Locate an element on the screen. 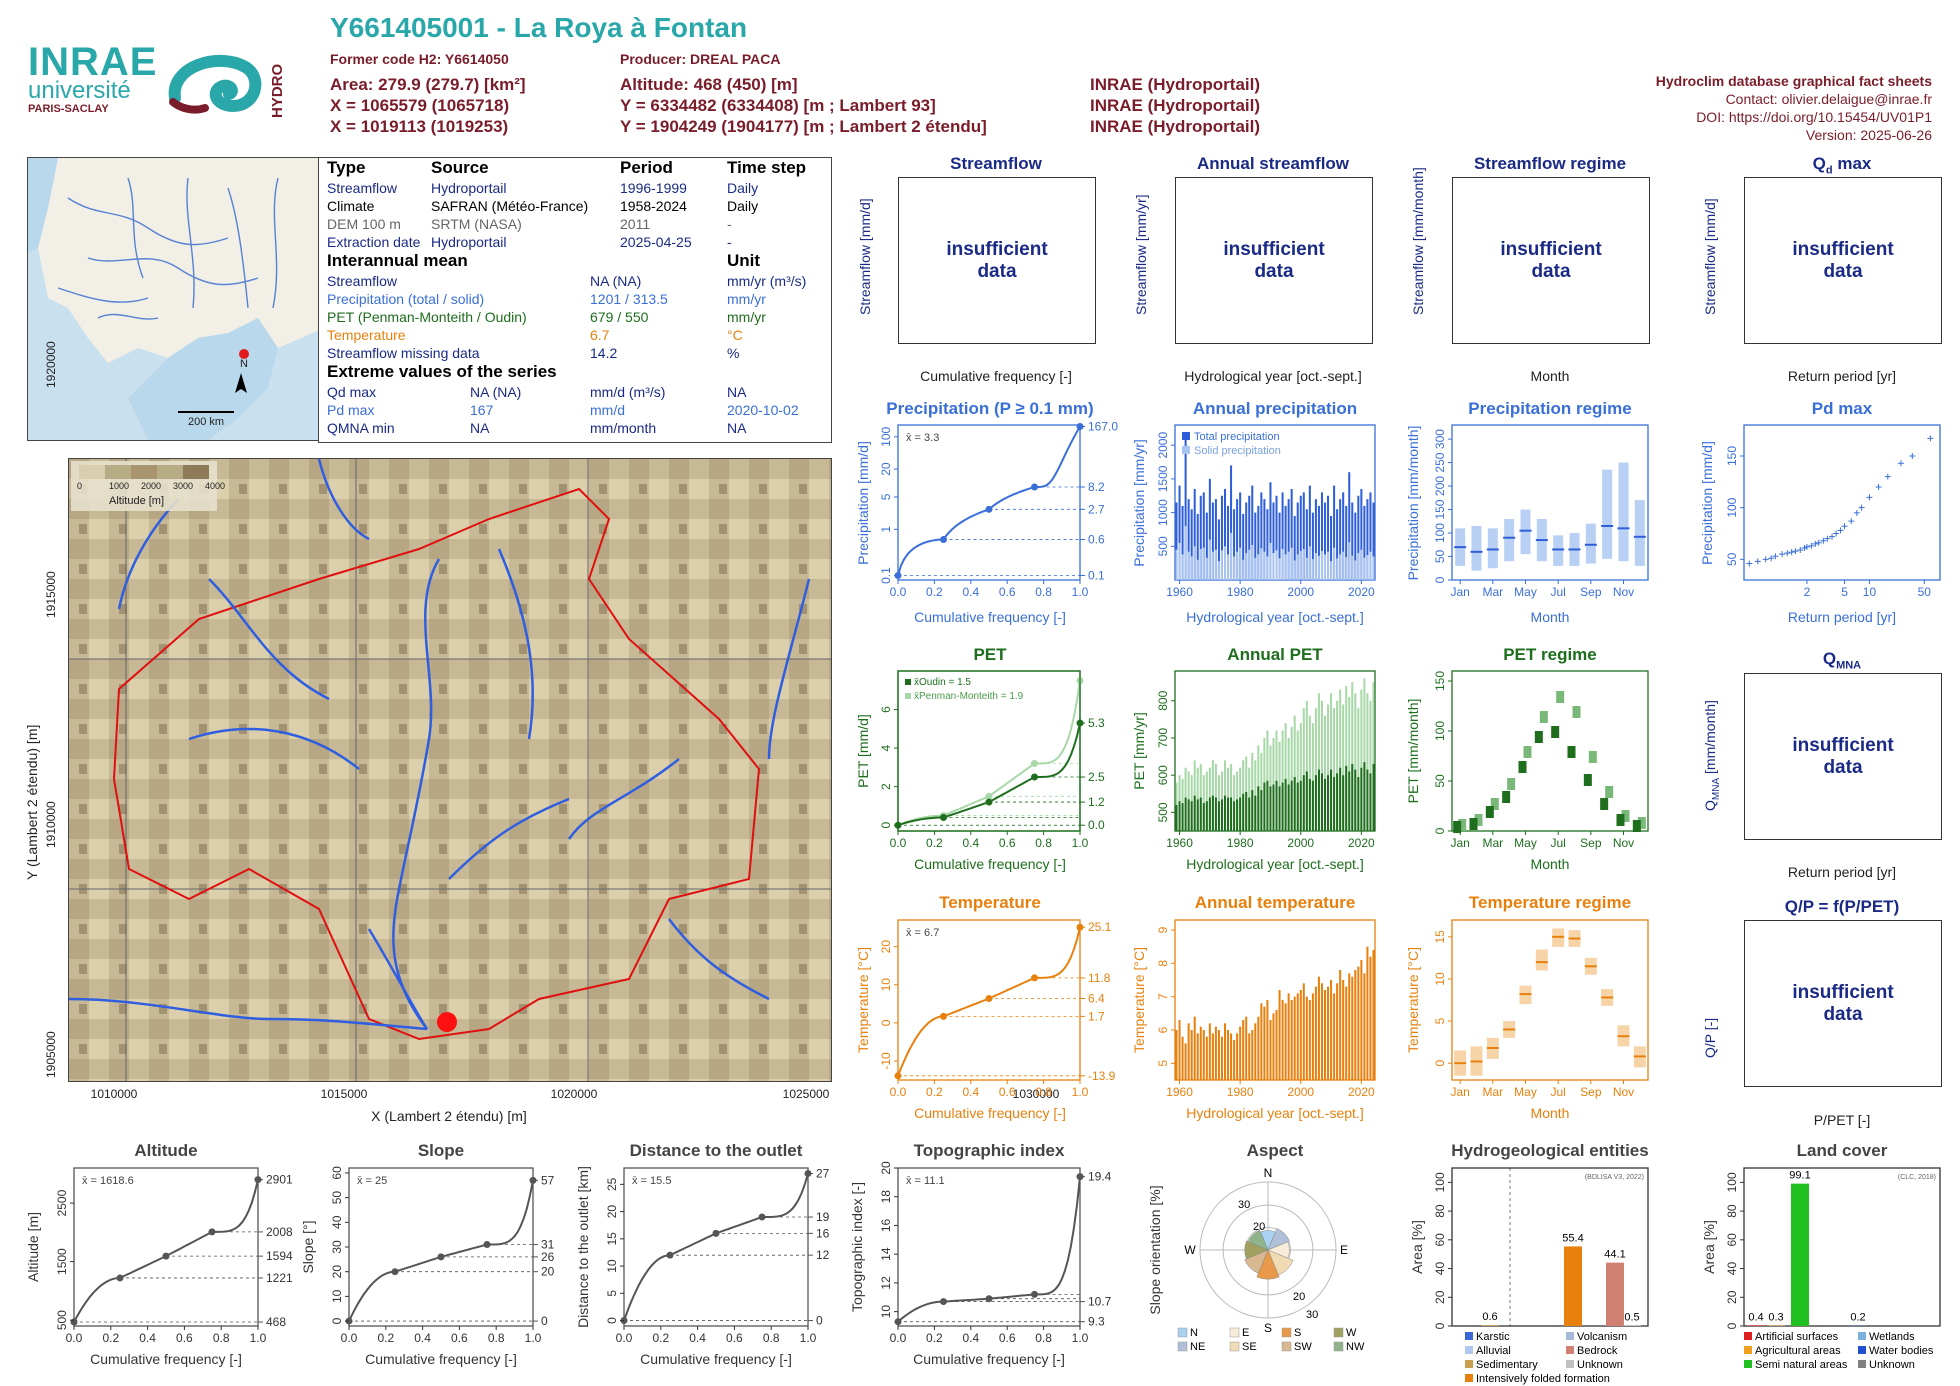 The height and width of the screenshot is (1386, 1960). info-cell: NA is located at coordinates (480, 428).